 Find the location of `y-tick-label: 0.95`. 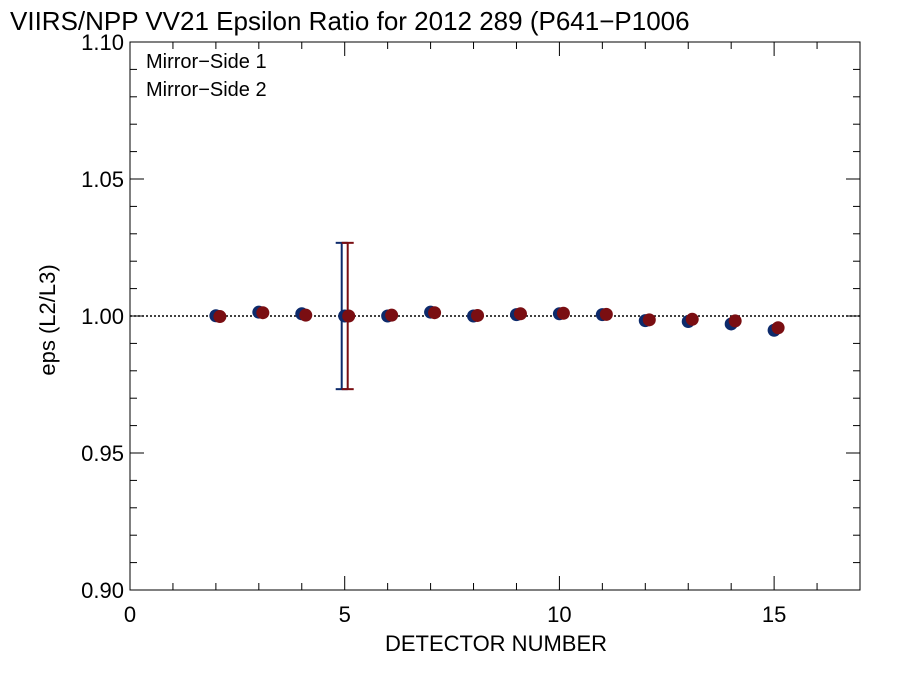

y-tick-label: 0.95 is located at coordinates (102, 453).